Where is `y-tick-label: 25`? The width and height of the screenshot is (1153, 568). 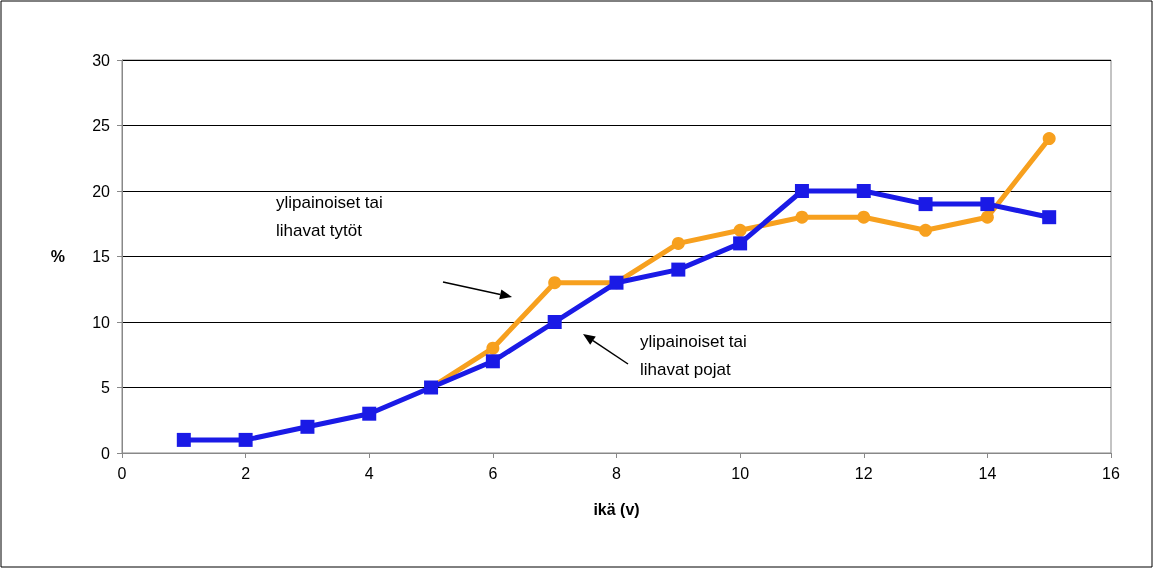 y-tick-label: 25 is located at coordinates (101, 125).